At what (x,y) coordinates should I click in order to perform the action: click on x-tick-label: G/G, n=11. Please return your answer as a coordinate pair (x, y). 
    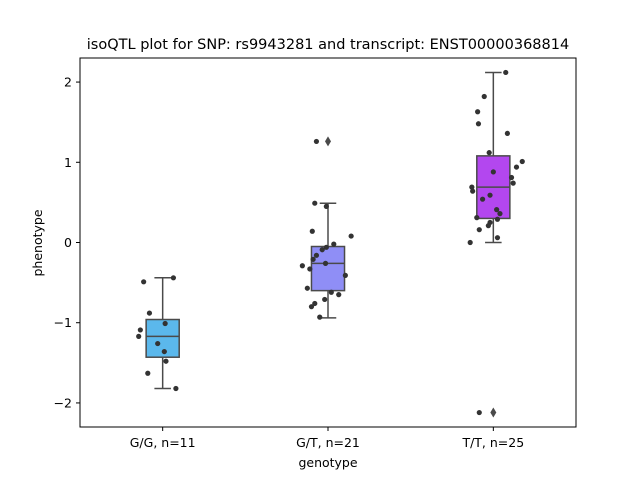
    Looking at the image, I should click on (163, 442).